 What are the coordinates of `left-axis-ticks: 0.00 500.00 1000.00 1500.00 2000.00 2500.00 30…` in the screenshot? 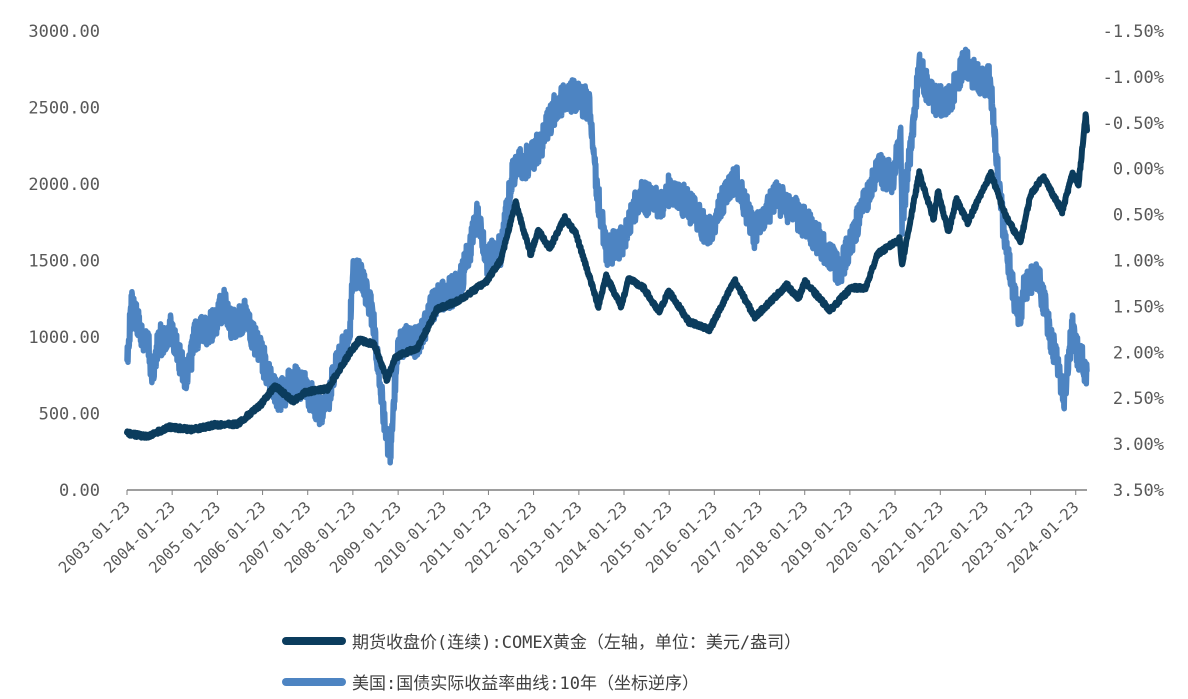 It's located at (64, 261).